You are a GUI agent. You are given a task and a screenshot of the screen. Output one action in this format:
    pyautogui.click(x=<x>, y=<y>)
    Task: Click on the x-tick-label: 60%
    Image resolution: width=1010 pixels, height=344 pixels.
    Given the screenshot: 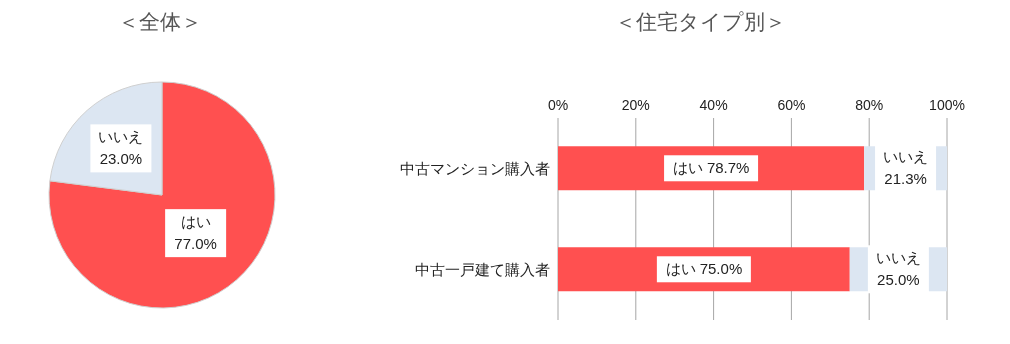 What is the action you would take?
    pyautogui.click(x=791, y=105)
    